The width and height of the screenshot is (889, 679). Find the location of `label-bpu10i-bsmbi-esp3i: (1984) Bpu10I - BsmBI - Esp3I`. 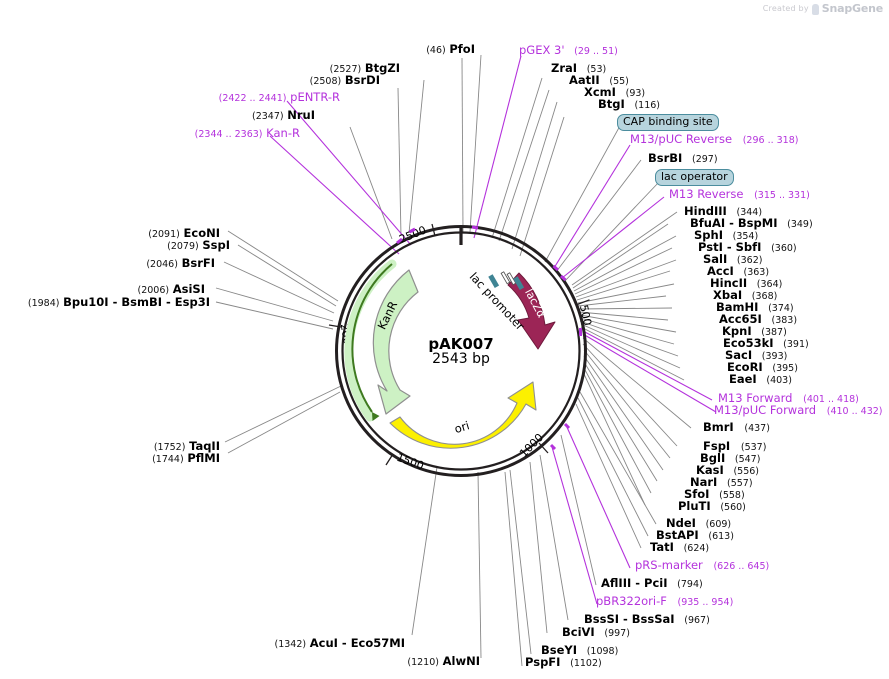

label-bpu10i-bsmbi-esp3i: (1984) Bpu10I - BsmBI - Esp3I is located at coordinates (106, 303).